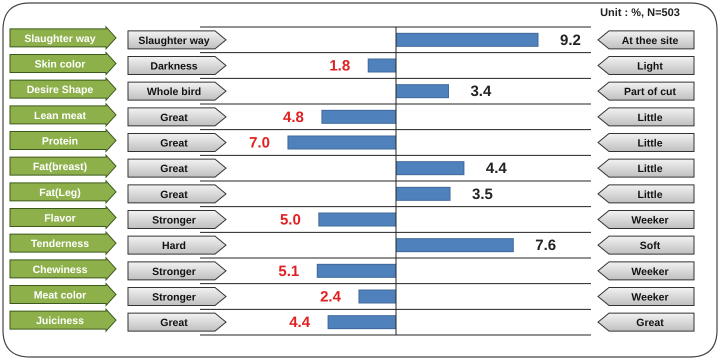 This screenshot has height=360, width=721. I want to click on data-label: 2.4, so click(331, 297).